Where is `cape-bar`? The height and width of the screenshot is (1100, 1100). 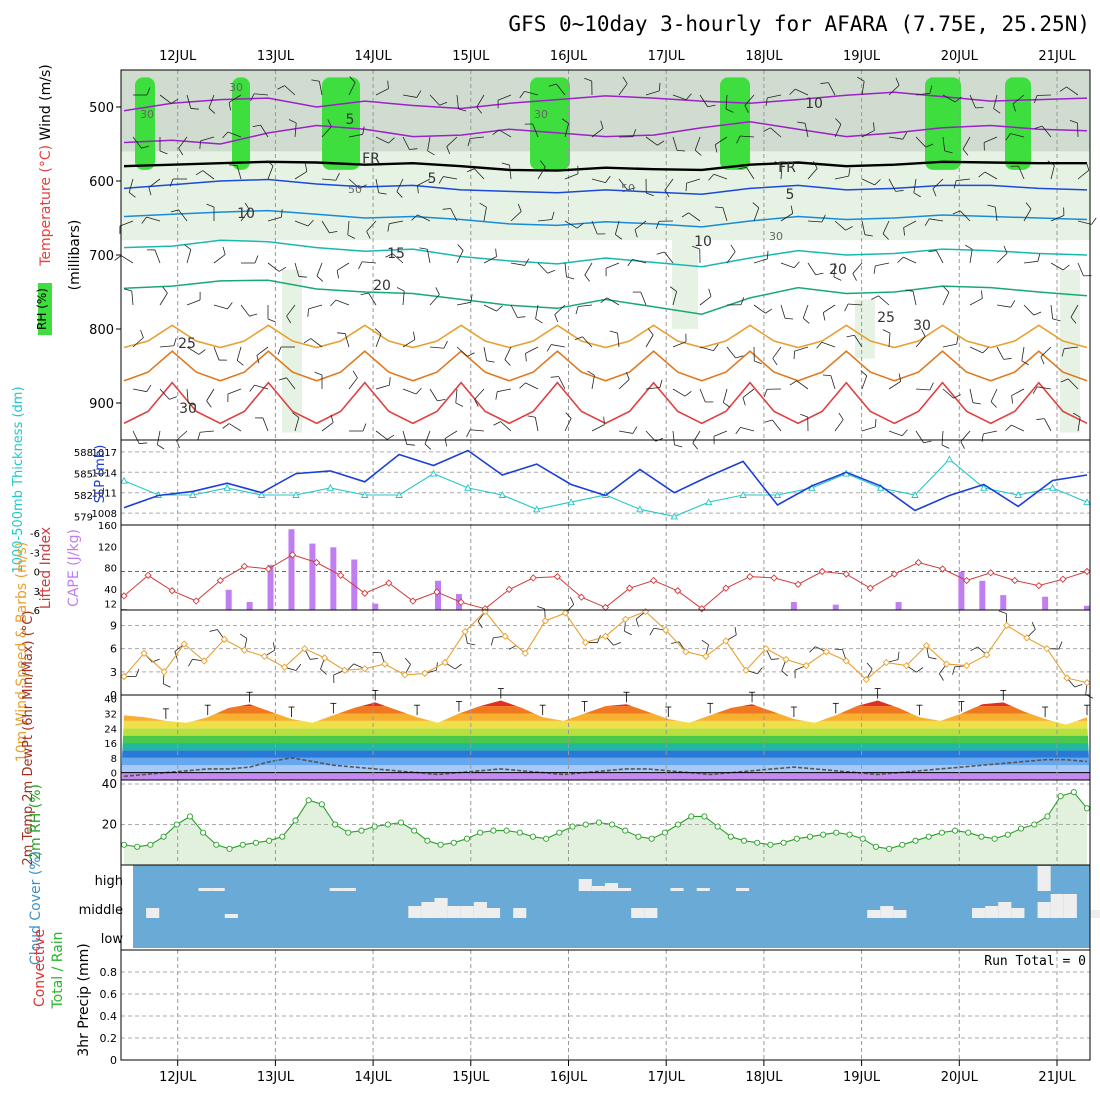 cape-bar is located at coordinates (438, 595).